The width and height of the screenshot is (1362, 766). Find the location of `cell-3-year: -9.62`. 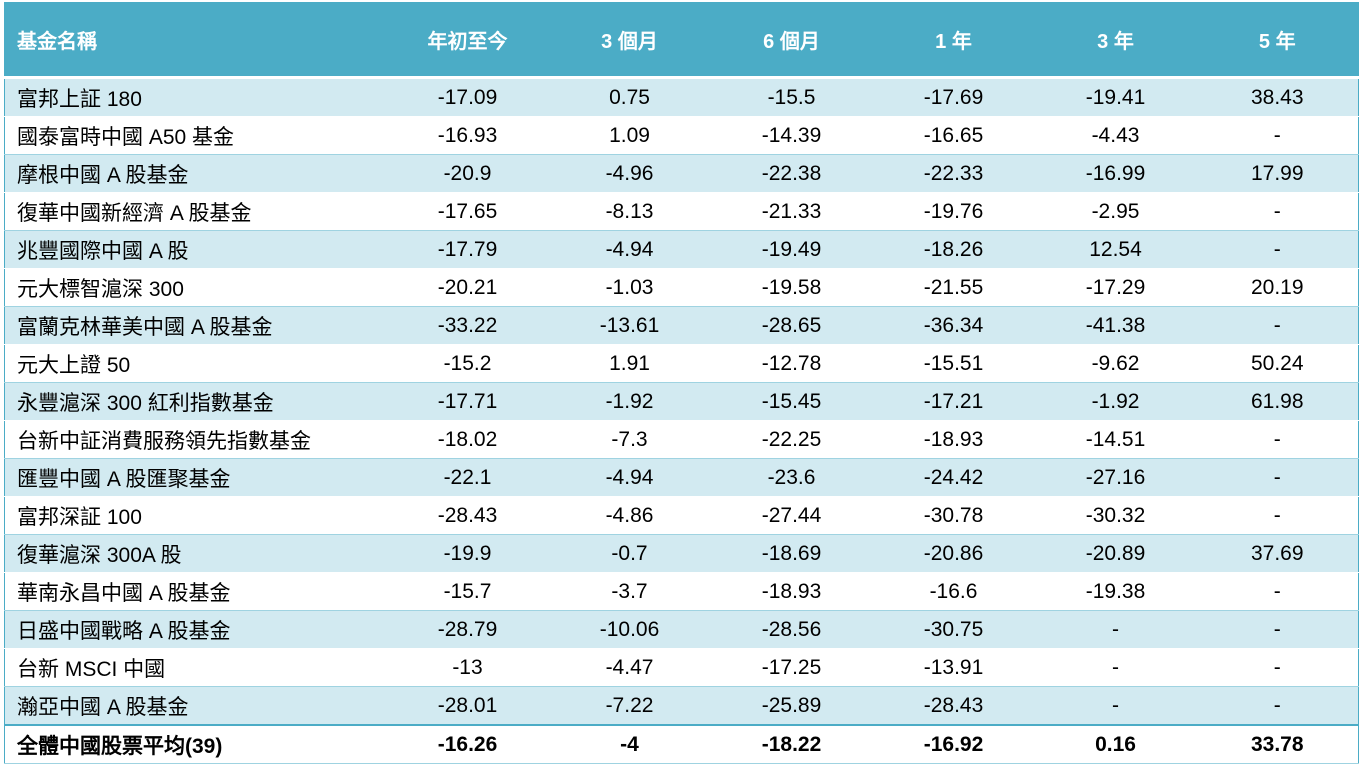

cell-3-year: -9.62 is located at coordinates (1115, 363).